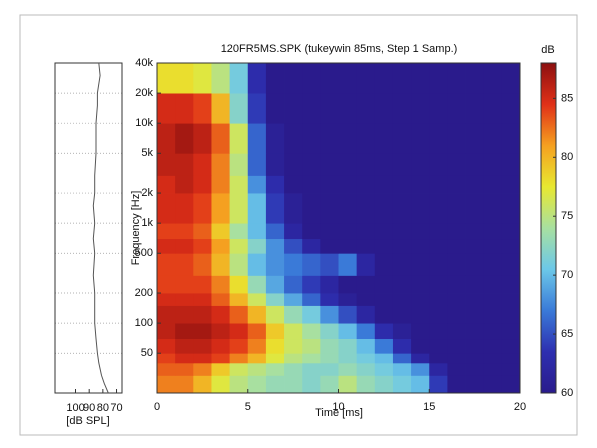  What do you see at coordinates (147, 223) in the screenshot?
I see `y-tick-label: 1k` at bounding box center [147, 223].